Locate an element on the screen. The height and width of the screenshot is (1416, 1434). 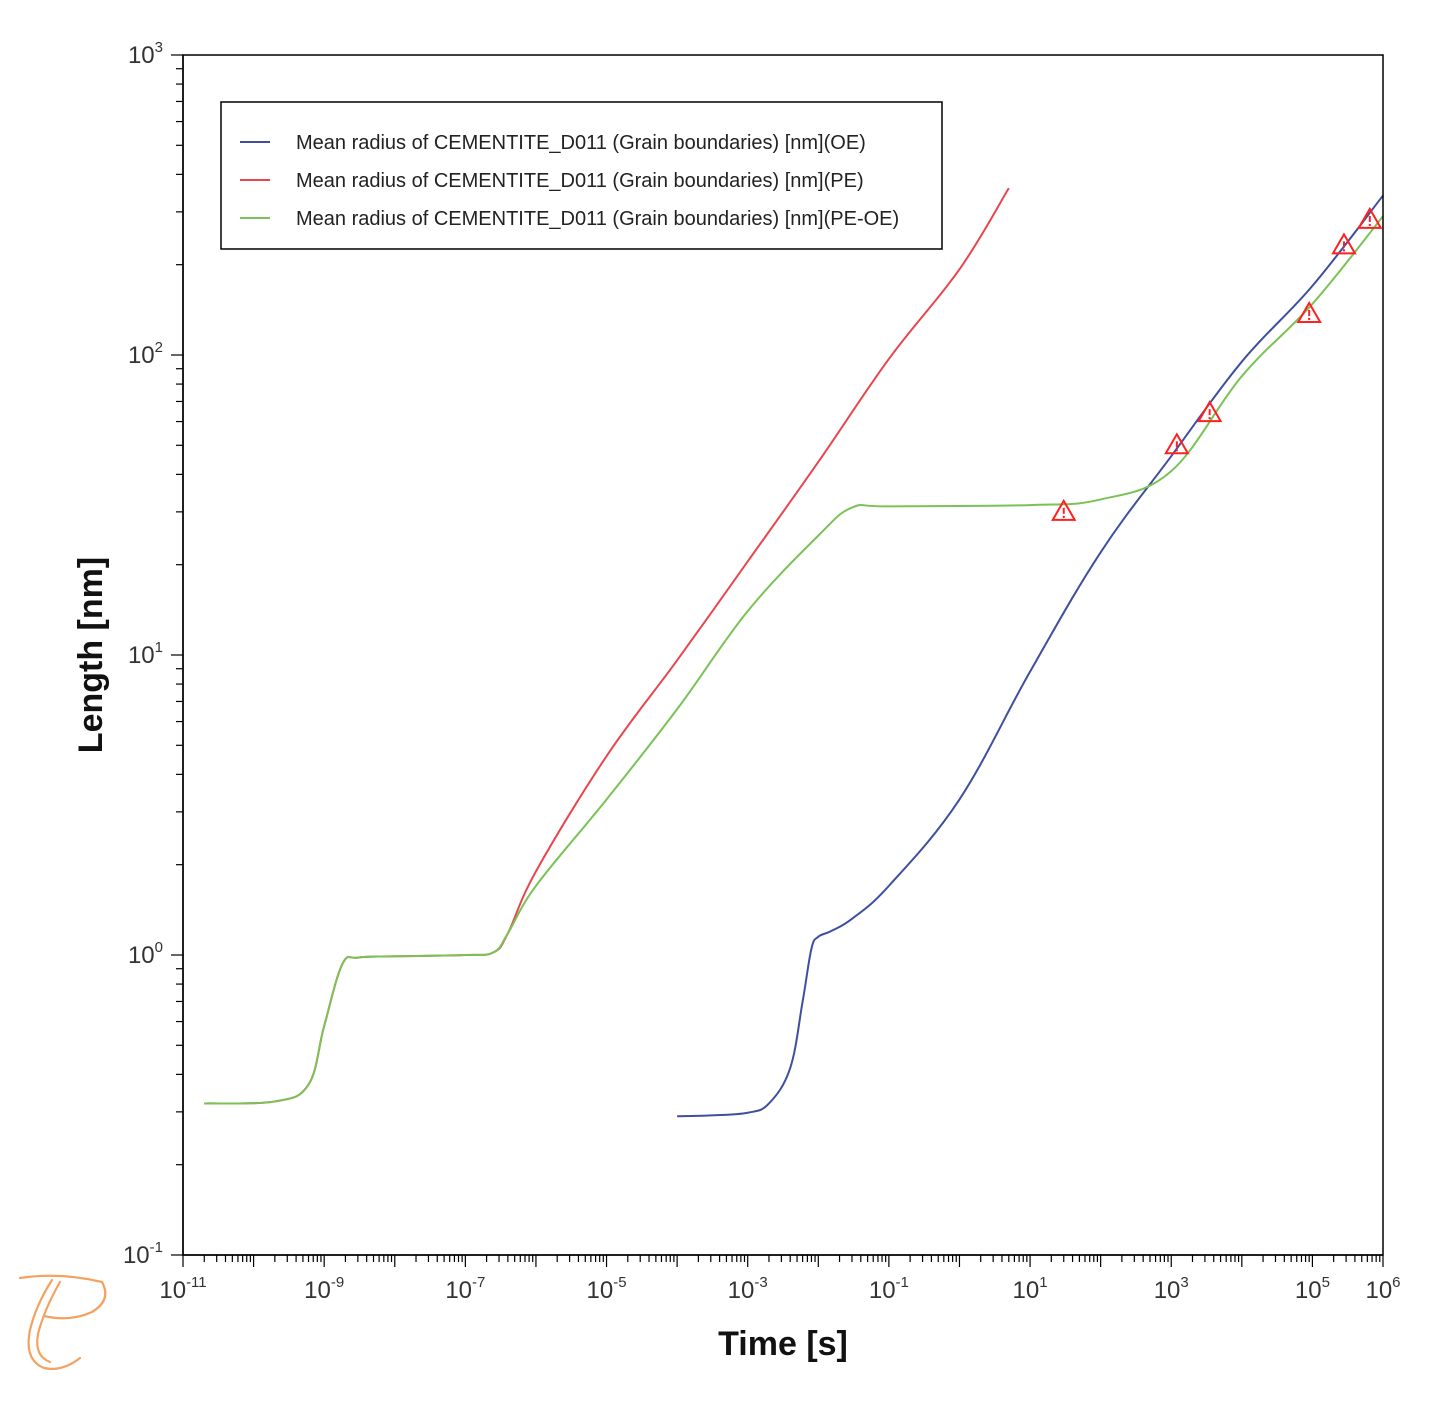
x-tick-label: 10³ is located at coordinates (1171, 1289).